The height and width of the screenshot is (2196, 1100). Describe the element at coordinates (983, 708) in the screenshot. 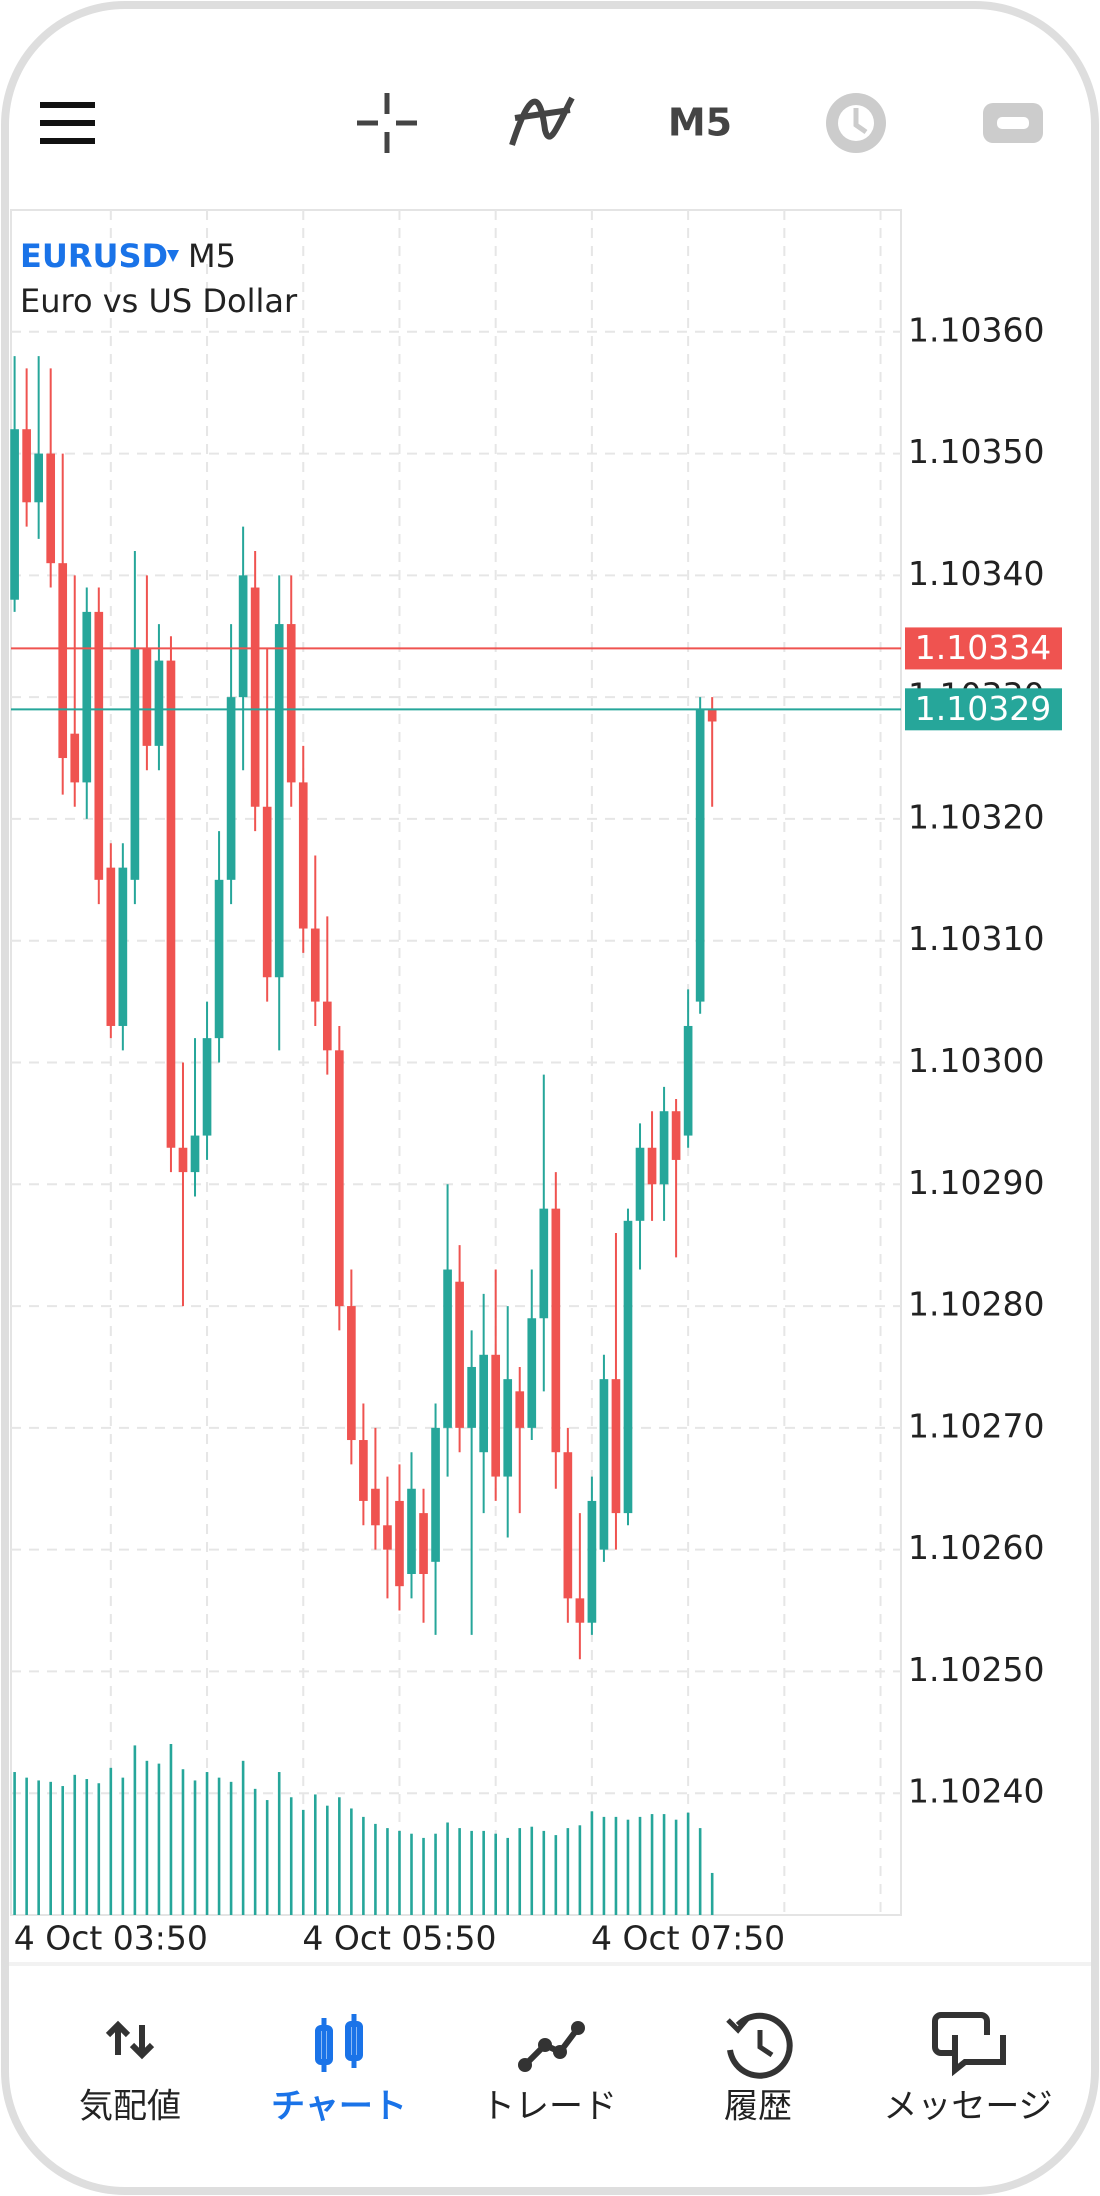

I see `bid-label: 1.10329` at that location.